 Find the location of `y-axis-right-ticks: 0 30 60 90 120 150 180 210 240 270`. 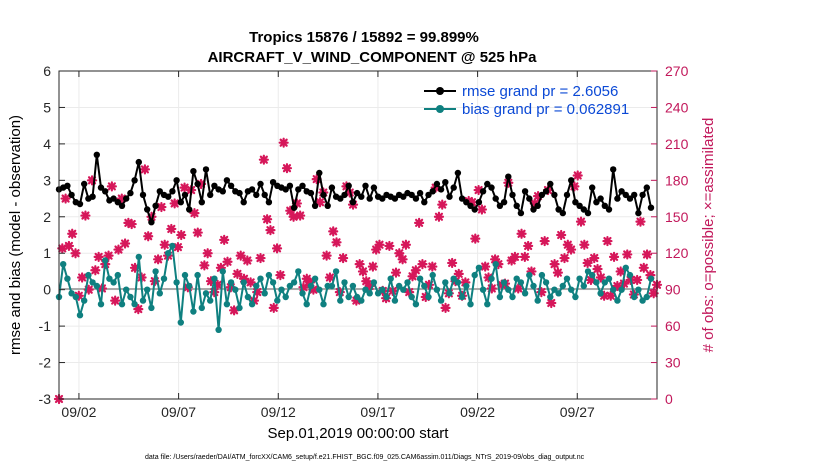

y-axis-right-ticks: 0 30 60 90 120 150 180 210 240 270 is located at coordinates (670, 235).